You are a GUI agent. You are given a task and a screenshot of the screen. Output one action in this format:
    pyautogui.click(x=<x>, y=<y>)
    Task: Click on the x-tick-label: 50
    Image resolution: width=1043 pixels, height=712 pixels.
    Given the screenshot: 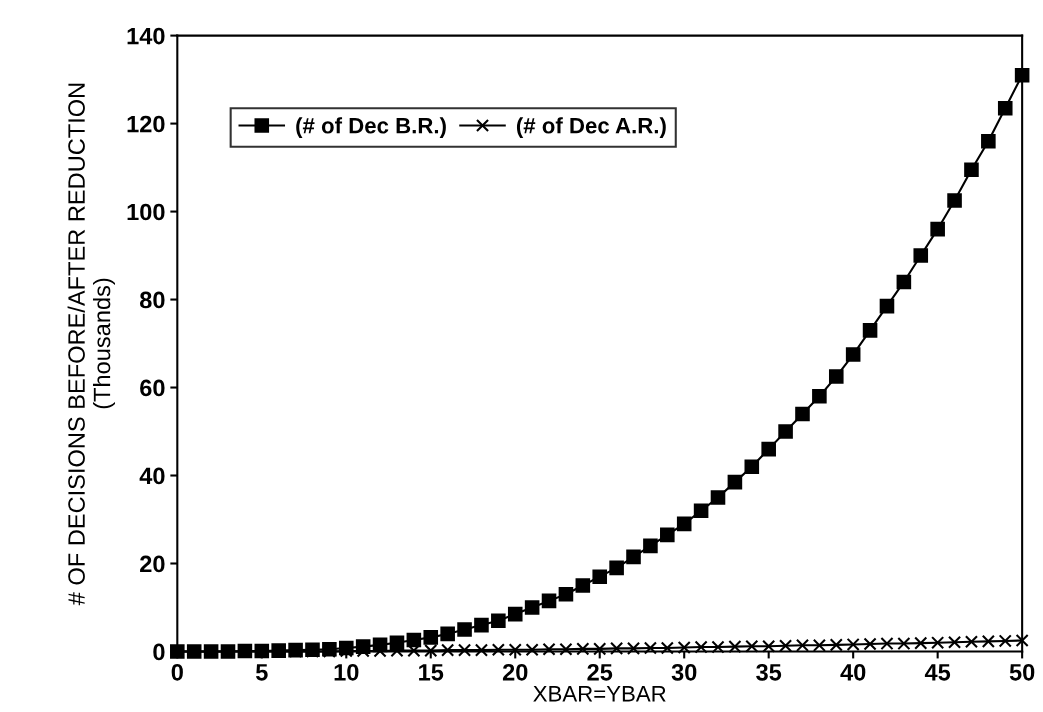 What is the action you would take?
    pyautogui.click(x=1022, y=672)
    